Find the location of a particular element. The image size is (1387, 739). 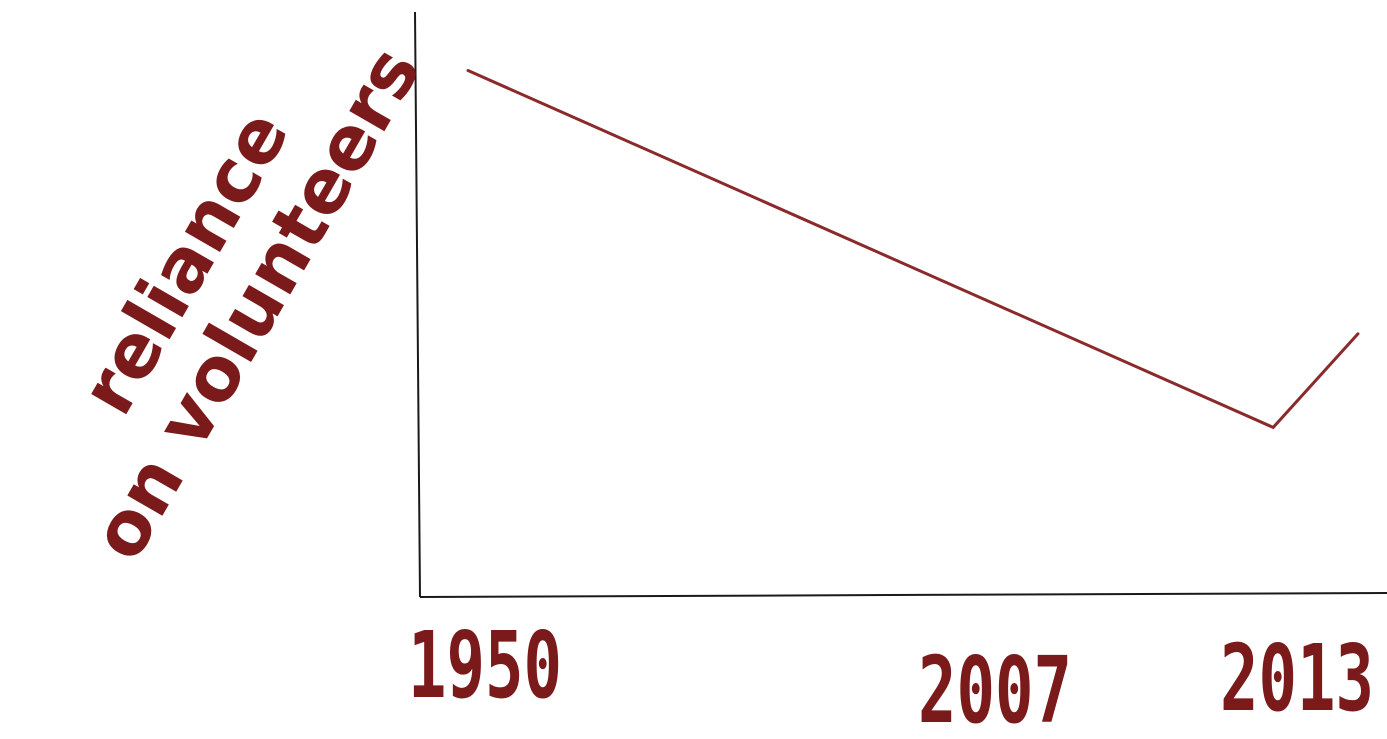

x-tick-label: 2007 is located at coordinates (995, 688).